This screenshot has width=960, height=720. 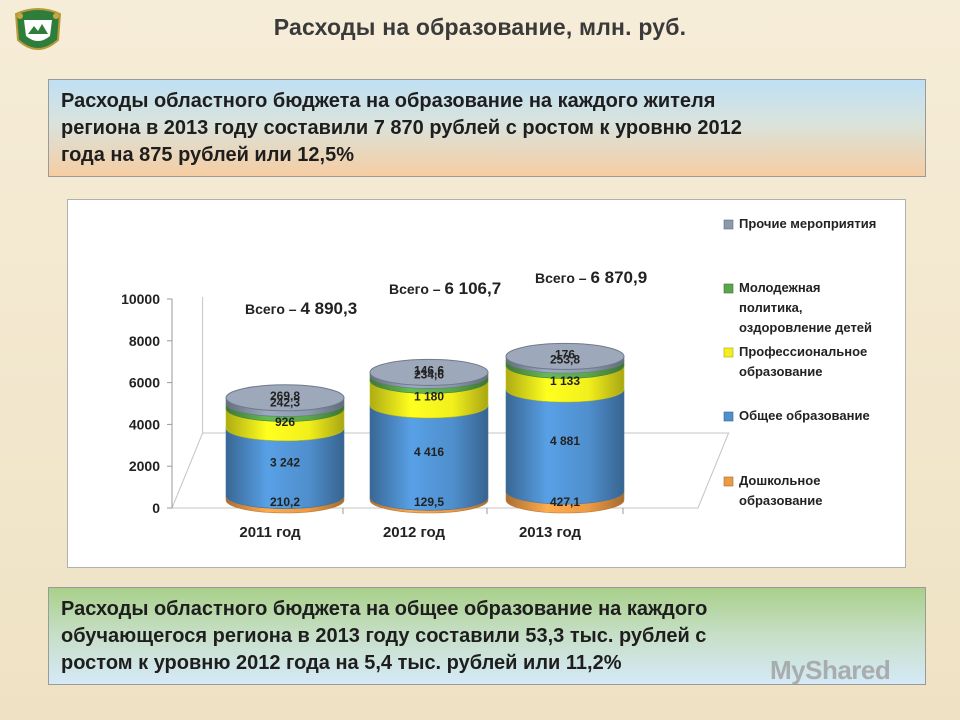 I want to click on x-tick-label: 2012 год, so click(x=414, y=532).